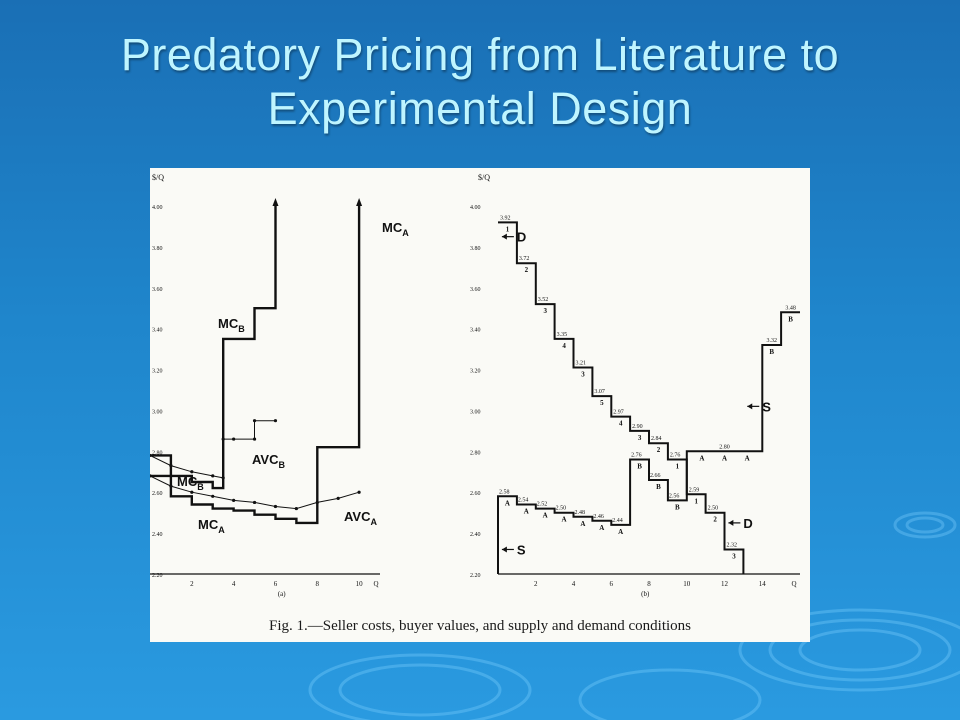 The image size is (960, 720). Describe the element at coordinates (157, 494) in the screenshot. I see `panel-a-y-tick: 2.60` at that location.